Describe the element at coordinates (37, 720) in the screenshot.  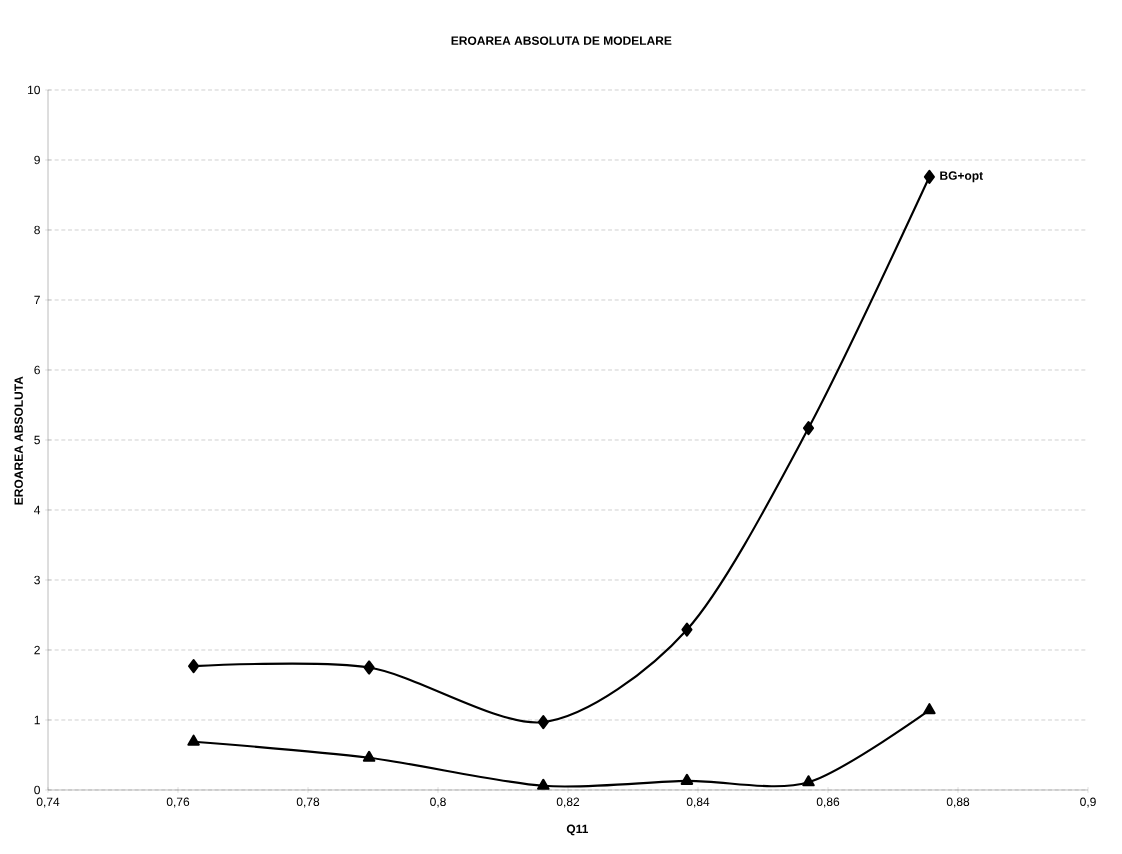
I see `y-tick-label: 1` at that location.